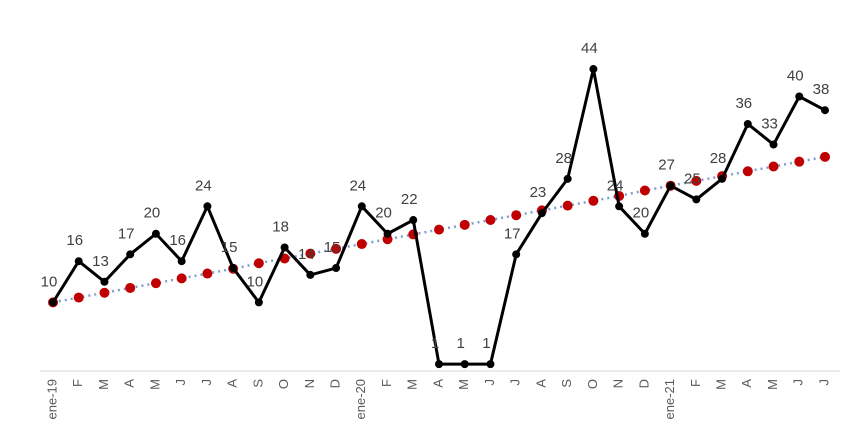 The width and height of the screenshot is (851, 437). What do you see at coordinates (257, 383) in the screenshot?
I see `x-tick-label: S` at bounding box center [257, 383].